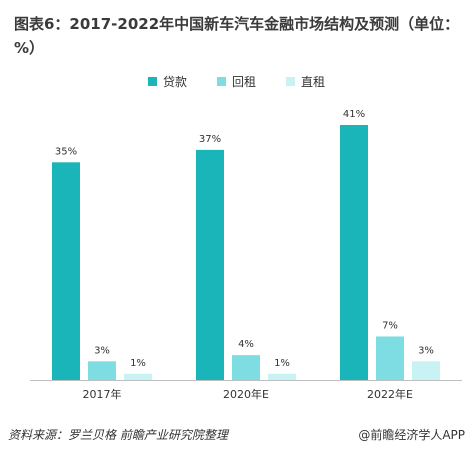 The image size is (473, 451). I want to click on legend-item-lease-back: 回租, so click(236, 81).